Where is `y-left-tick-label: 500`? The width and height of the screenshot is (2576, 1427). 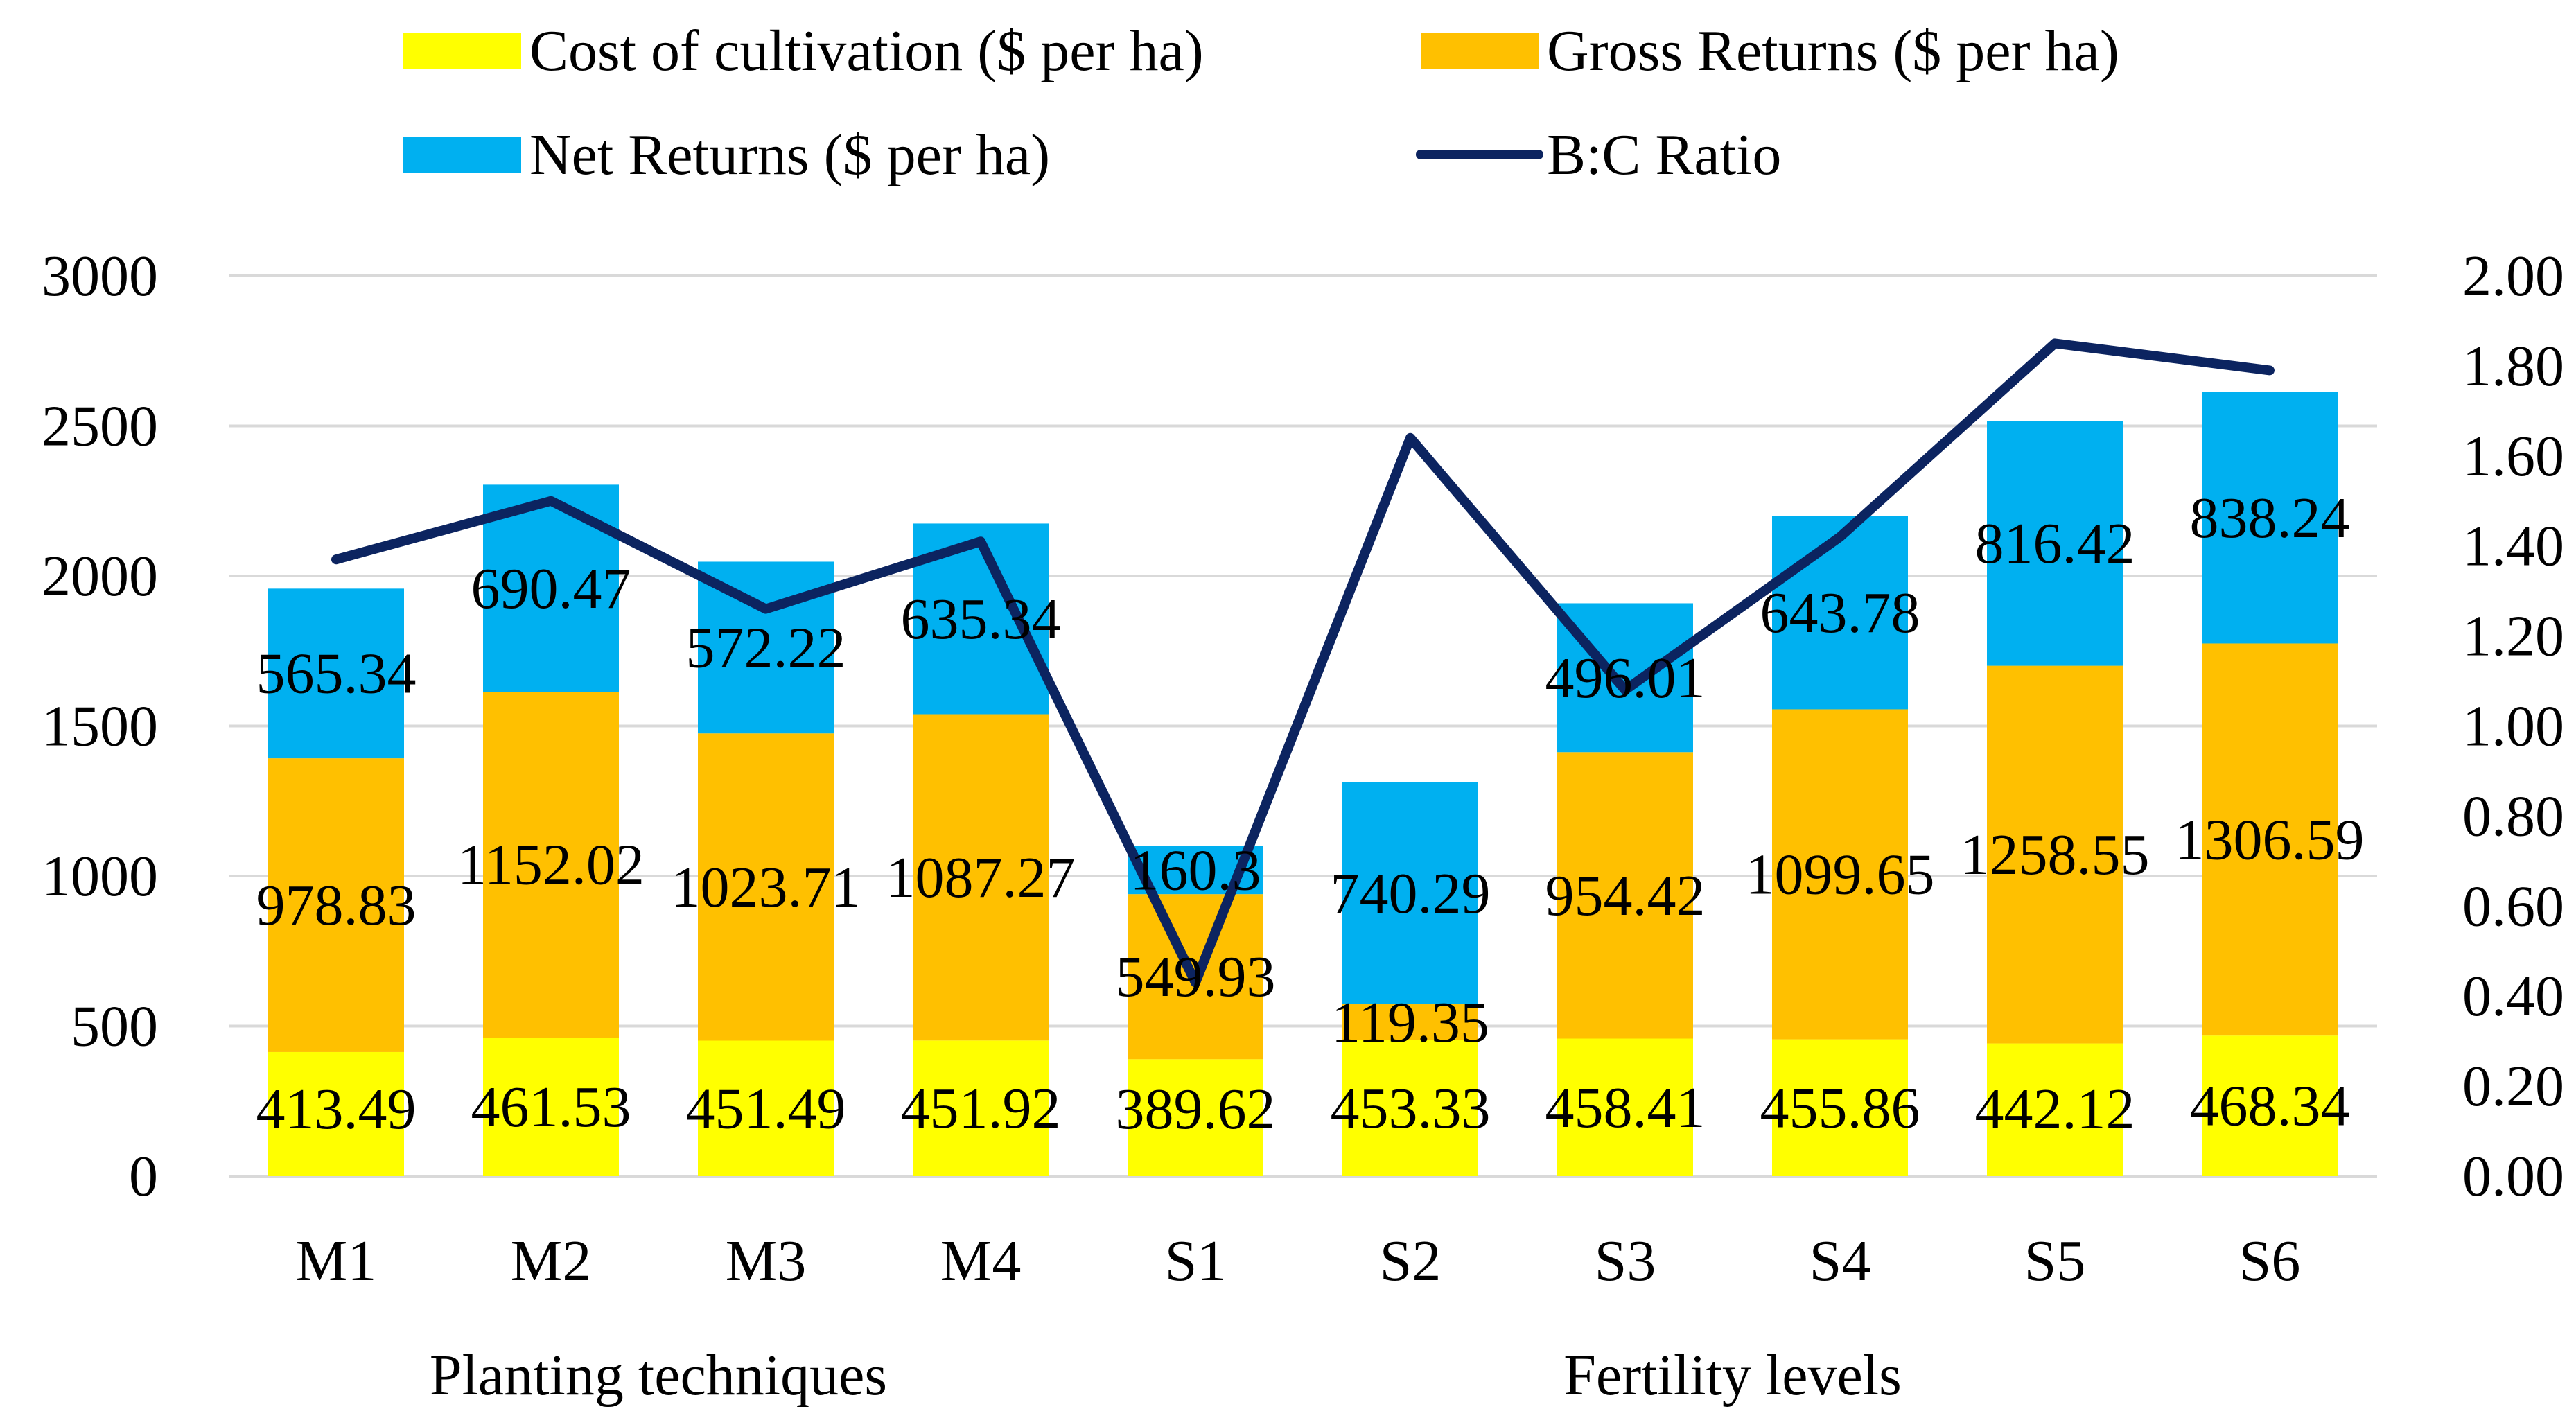 y-left-tick-label: 500 is located at coordinates (114, 1027).